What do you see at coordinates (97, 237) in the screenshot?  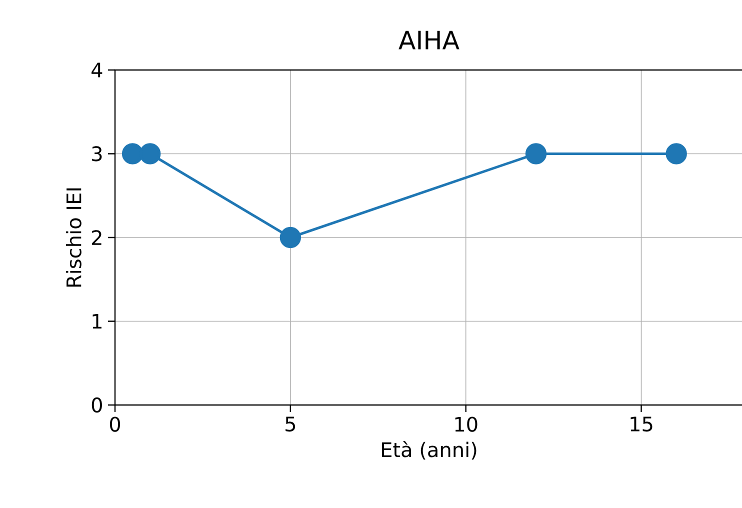 I see `y-tick-label: 2` at bounding box center [97, 237].